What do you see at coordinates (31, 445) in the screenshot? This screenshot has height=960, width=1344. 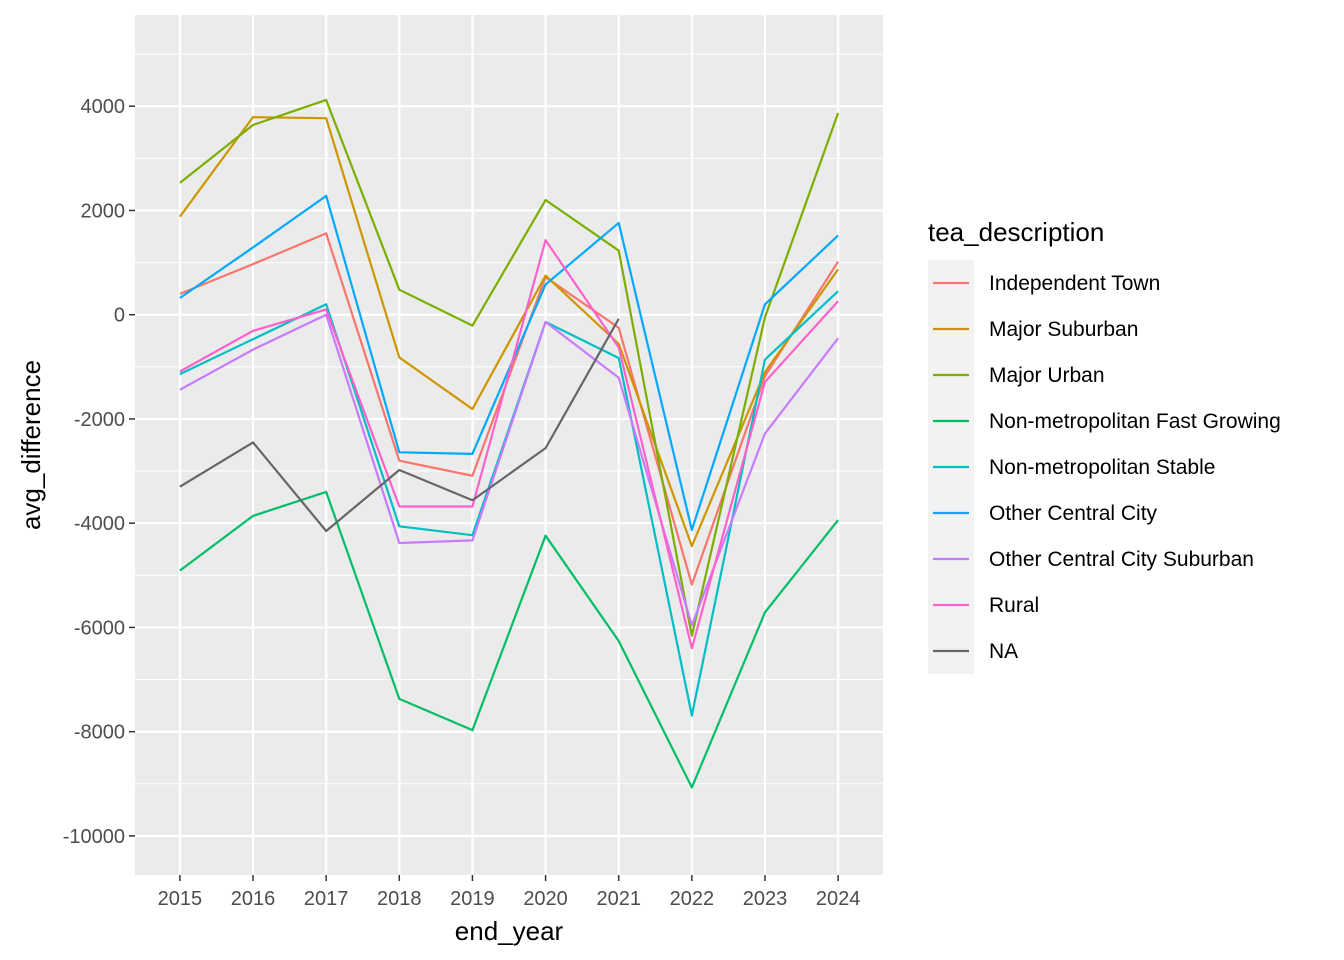 I see `y-axis-title: avg_difference` at bounding box center [31, 445].